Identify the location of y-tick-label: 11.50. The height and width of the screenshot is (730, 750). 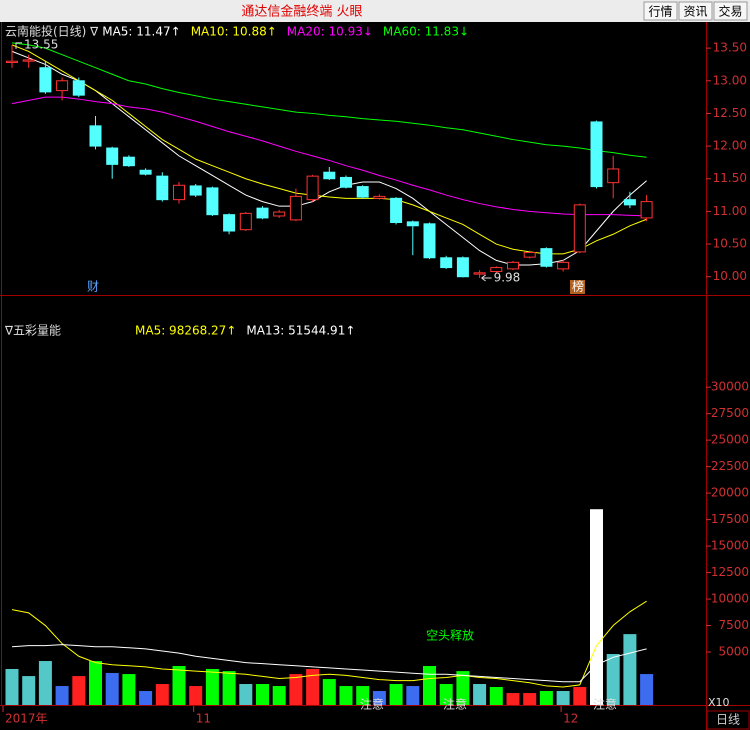
(730, 178).